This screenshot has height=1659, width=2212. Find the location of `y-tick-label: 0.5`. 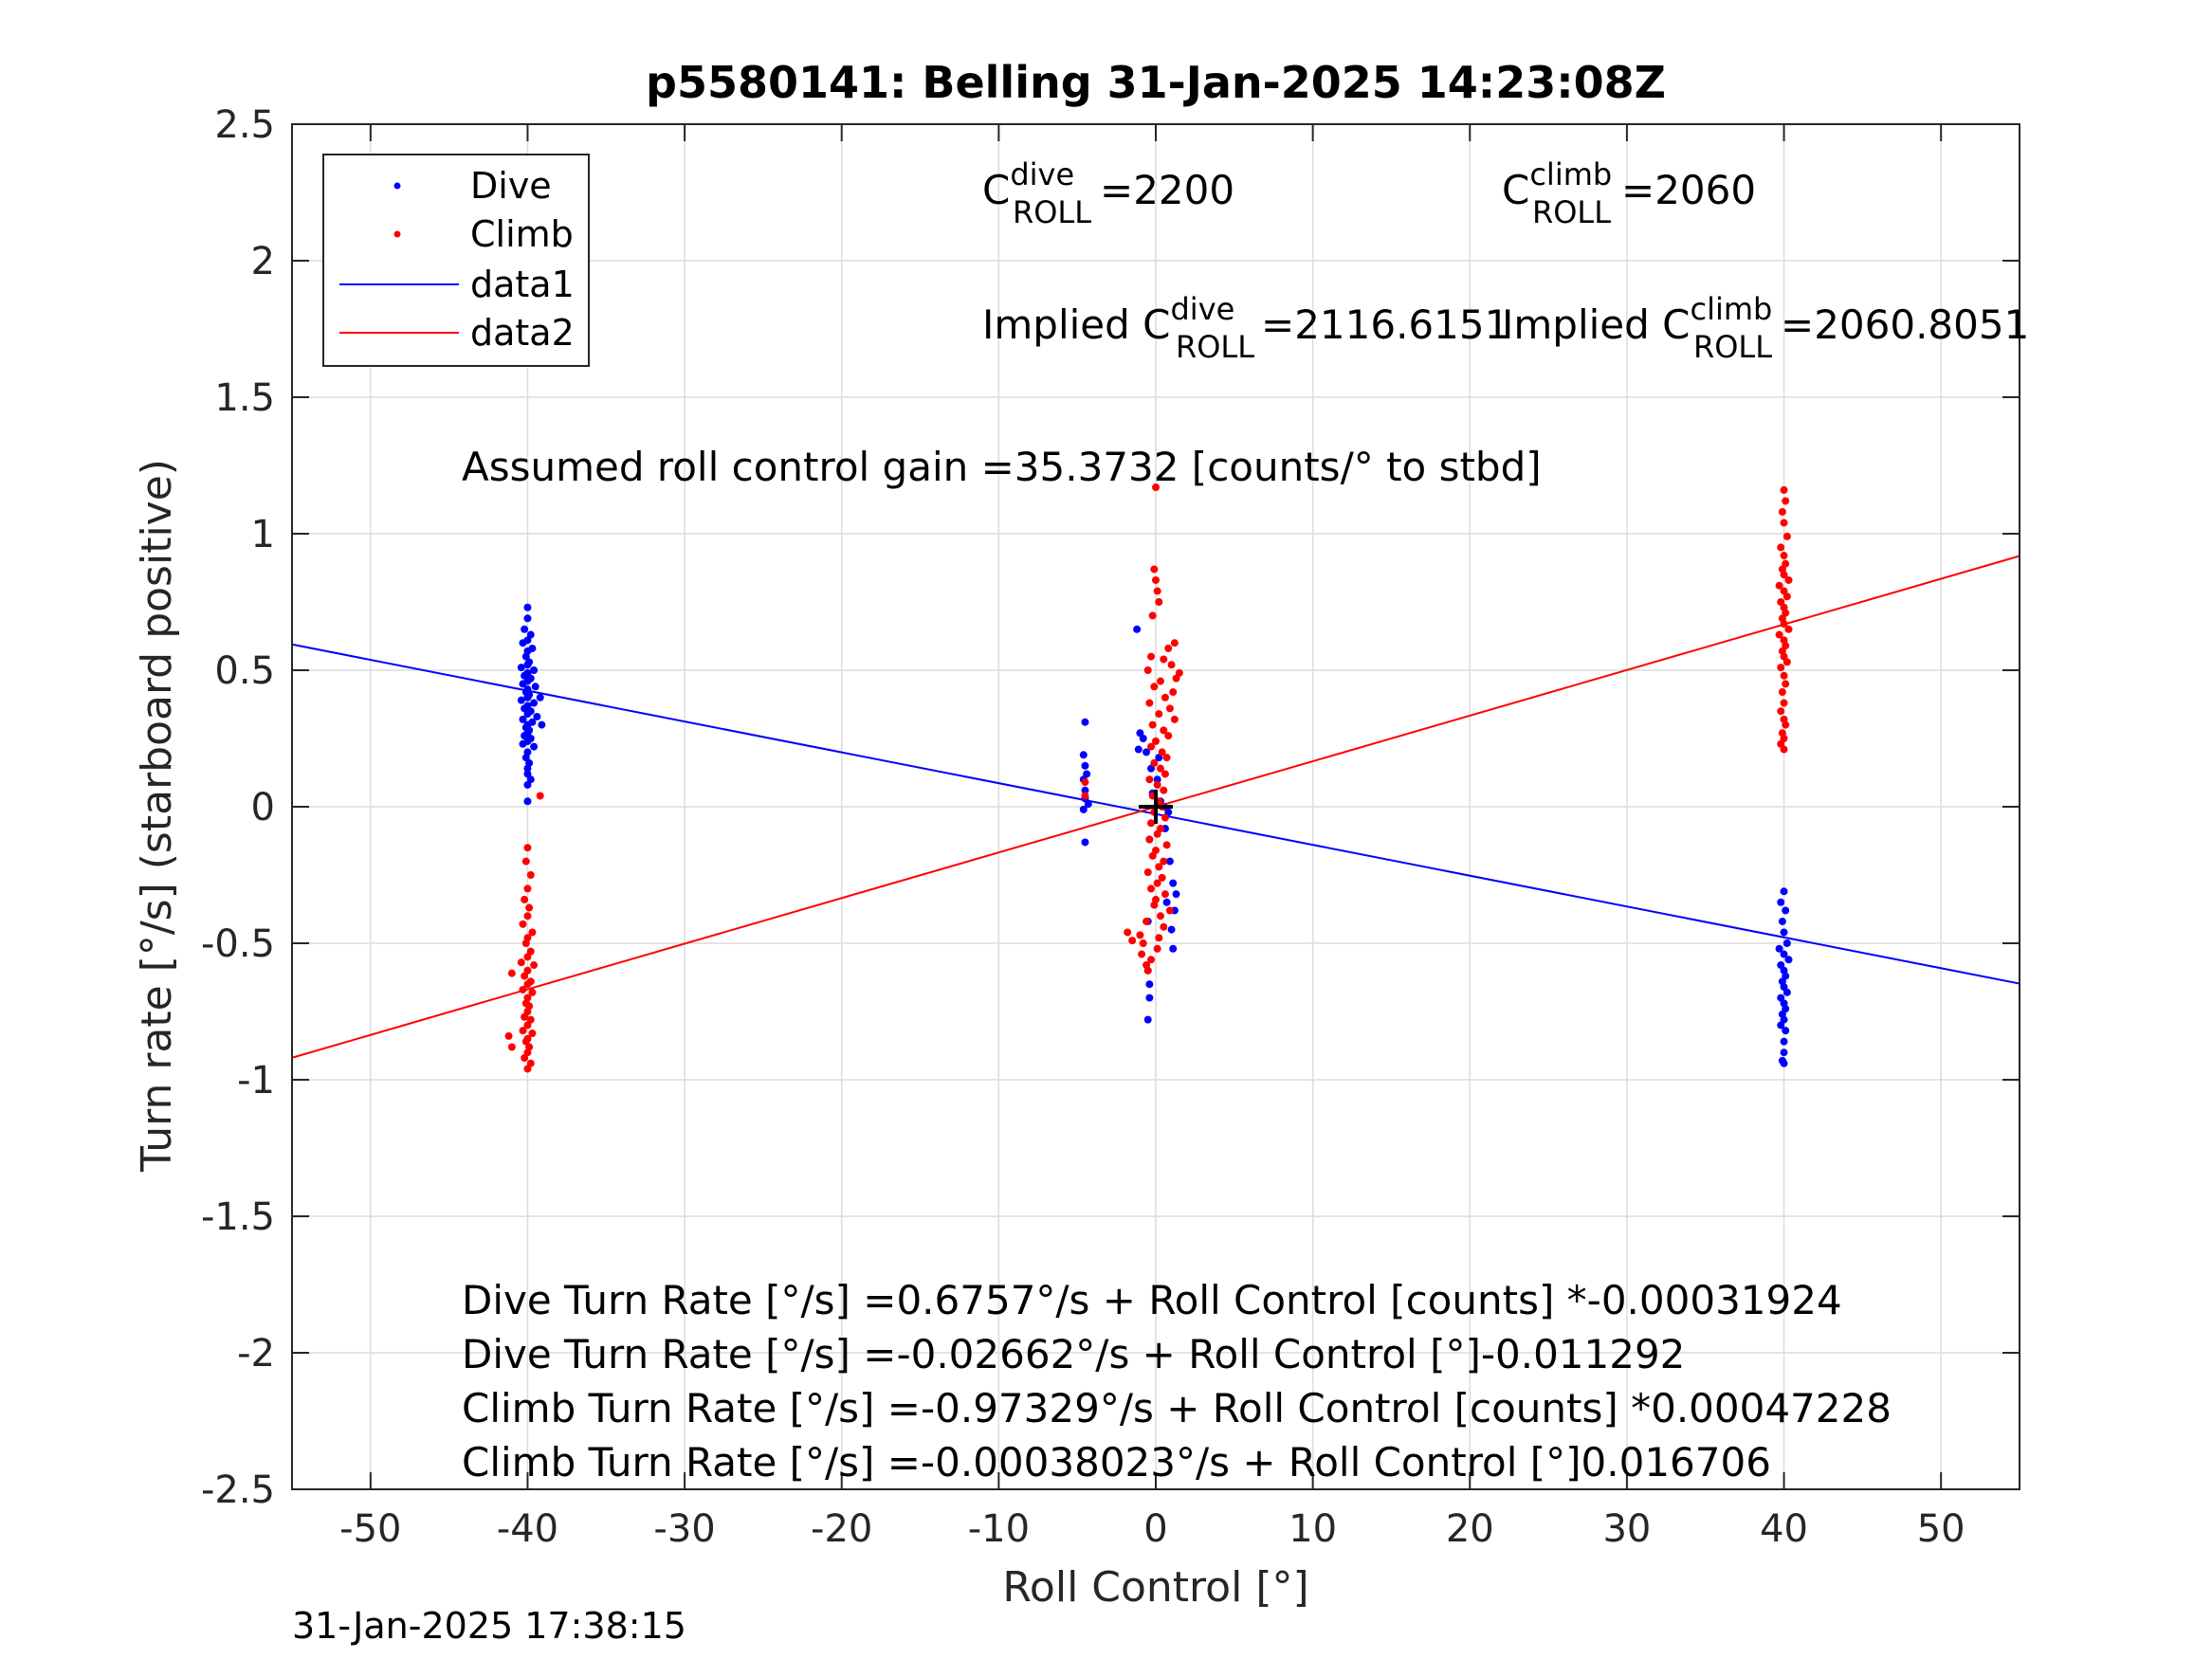

y-tick-label: 0.5 is located at coordinates (244, 671).